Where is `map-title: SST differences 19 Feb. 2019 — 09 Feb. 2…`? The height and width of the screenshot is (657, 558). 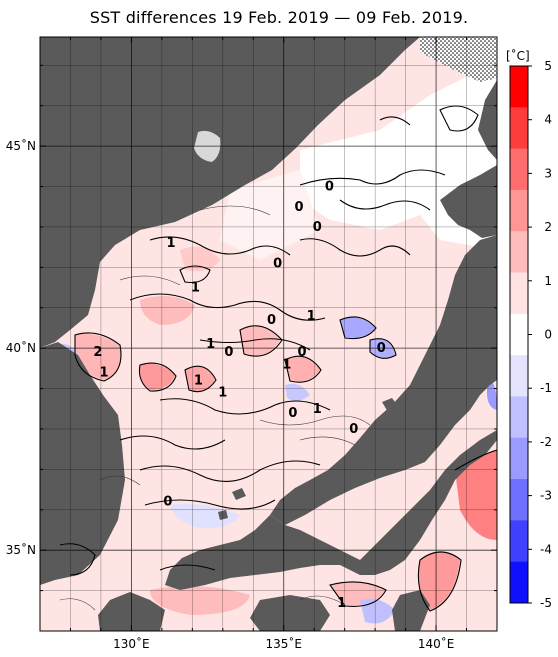 map-title: SST differences 19 Feb. 2019 — 09 Feb. 2… is located at coordinates (279, 17).